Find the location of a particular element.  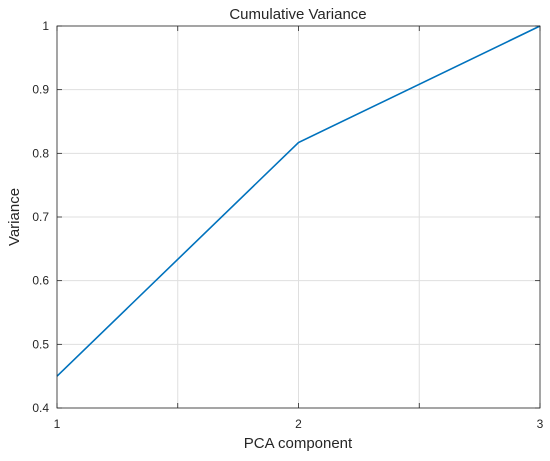

y-axis-title: Variance is located at coordinates (14, 217).